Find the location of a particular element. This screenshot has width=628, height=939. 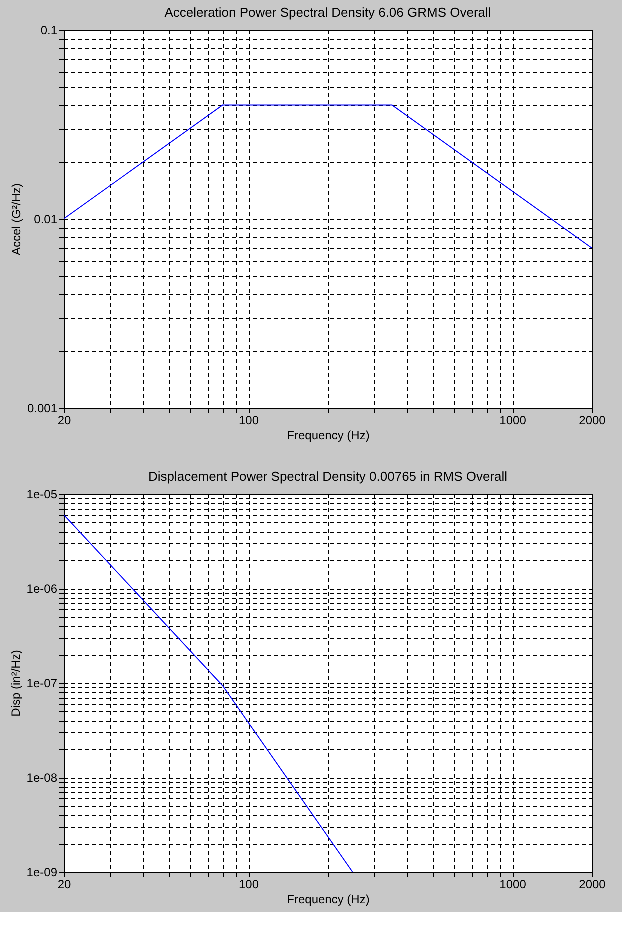

y-tick-label: 1e-09 is located at coordinates (42, 873).